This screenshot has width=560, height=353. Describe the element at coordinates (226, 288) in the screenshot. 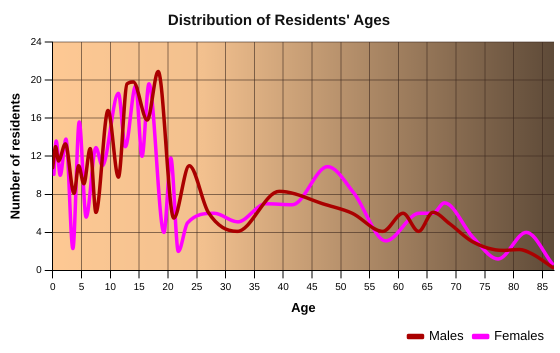

I see `x-tick-label: 30` at that location.